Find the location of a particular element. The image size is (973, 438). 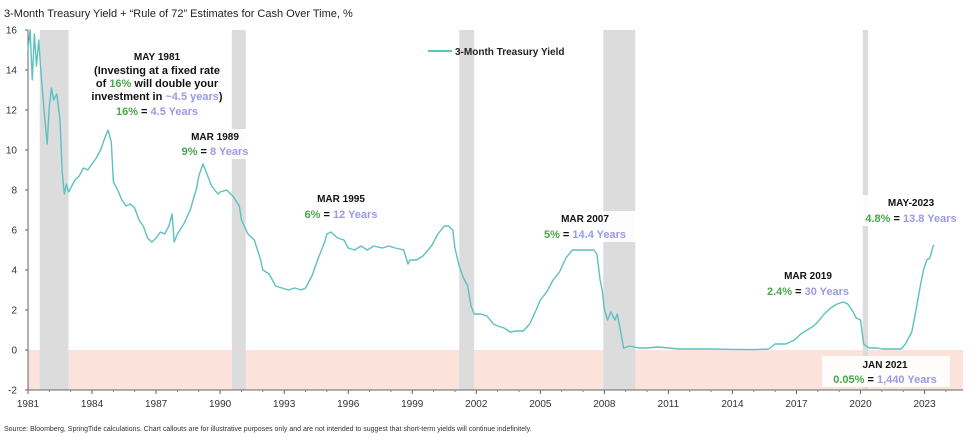

annotation-text-span: 9% is located at coordinates (190, 152).